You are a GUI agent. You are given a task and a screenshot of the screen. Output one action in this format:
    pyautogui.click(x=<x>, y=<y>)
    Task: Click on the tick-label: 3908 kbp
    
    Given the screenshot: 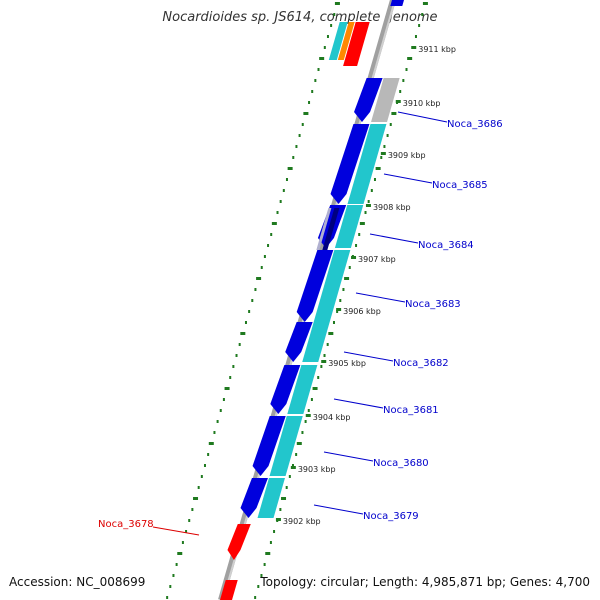 What is the action you would take?
    pyautogui.click(x=392, y=207)
    